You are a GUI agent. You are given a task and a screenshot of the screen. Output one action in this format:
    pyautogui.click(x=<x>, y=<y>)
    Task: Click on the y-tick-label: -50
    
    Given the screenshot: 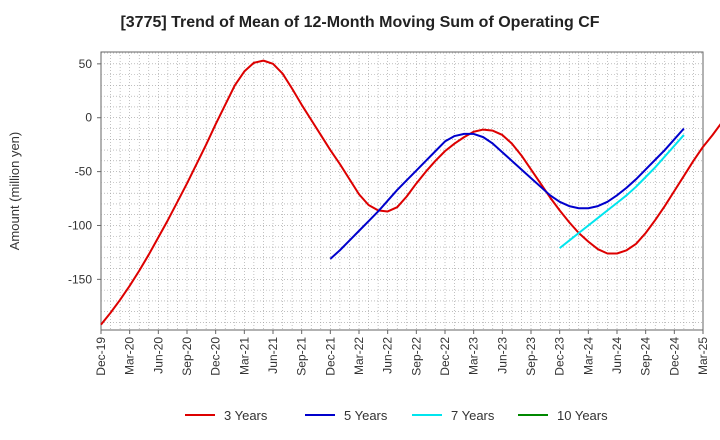 What is the action you would take?
    pyautogui.click(x=84, y=172)
    